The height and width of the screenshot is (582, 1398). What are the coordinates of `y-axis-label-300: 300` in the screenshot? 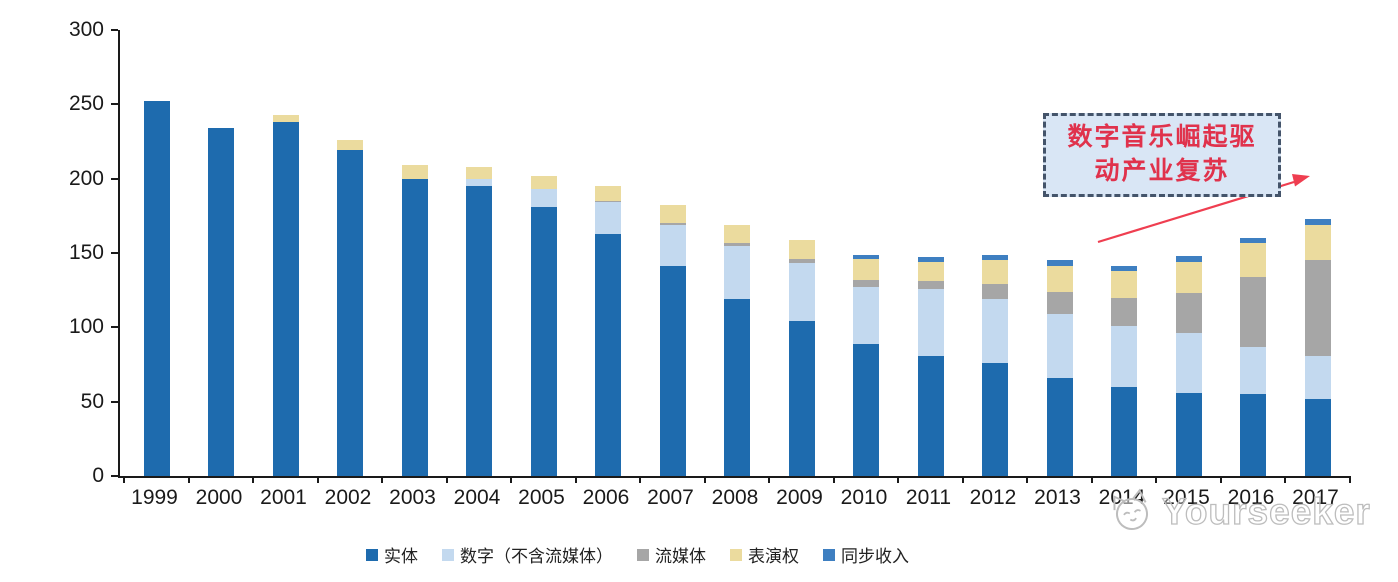 It's located at (86, 29).